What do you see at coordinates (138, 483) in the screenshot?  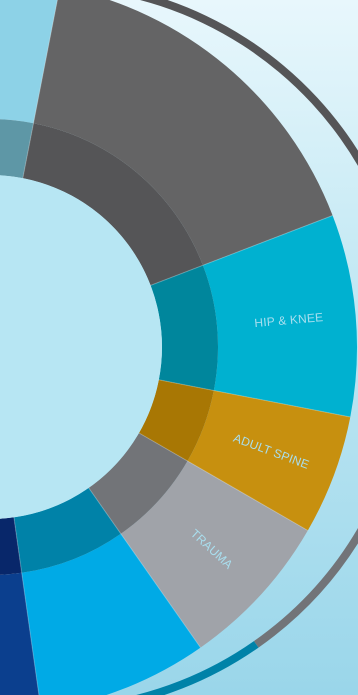 I see `segment-inner-trauma` at bounding box center [138, 483].